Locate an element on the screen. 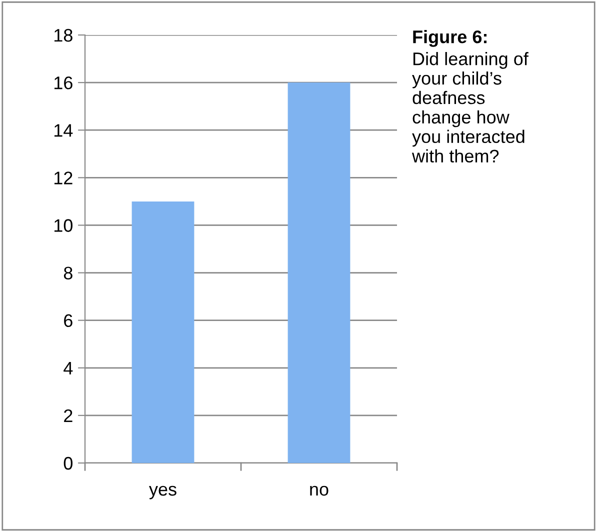  y-tick-label: 0 is located at coordinates (68, 463).